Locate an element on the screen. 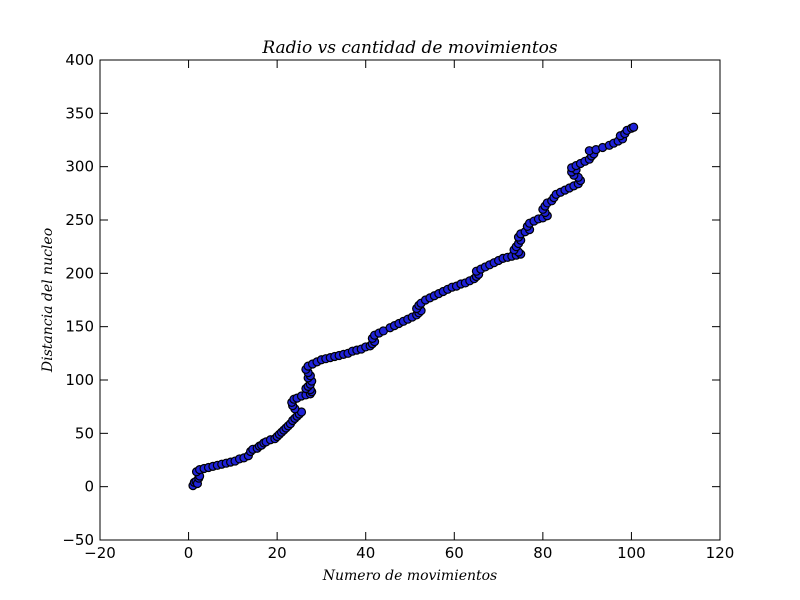  x-tick-label: 40 is located at coordinates (365, 553).